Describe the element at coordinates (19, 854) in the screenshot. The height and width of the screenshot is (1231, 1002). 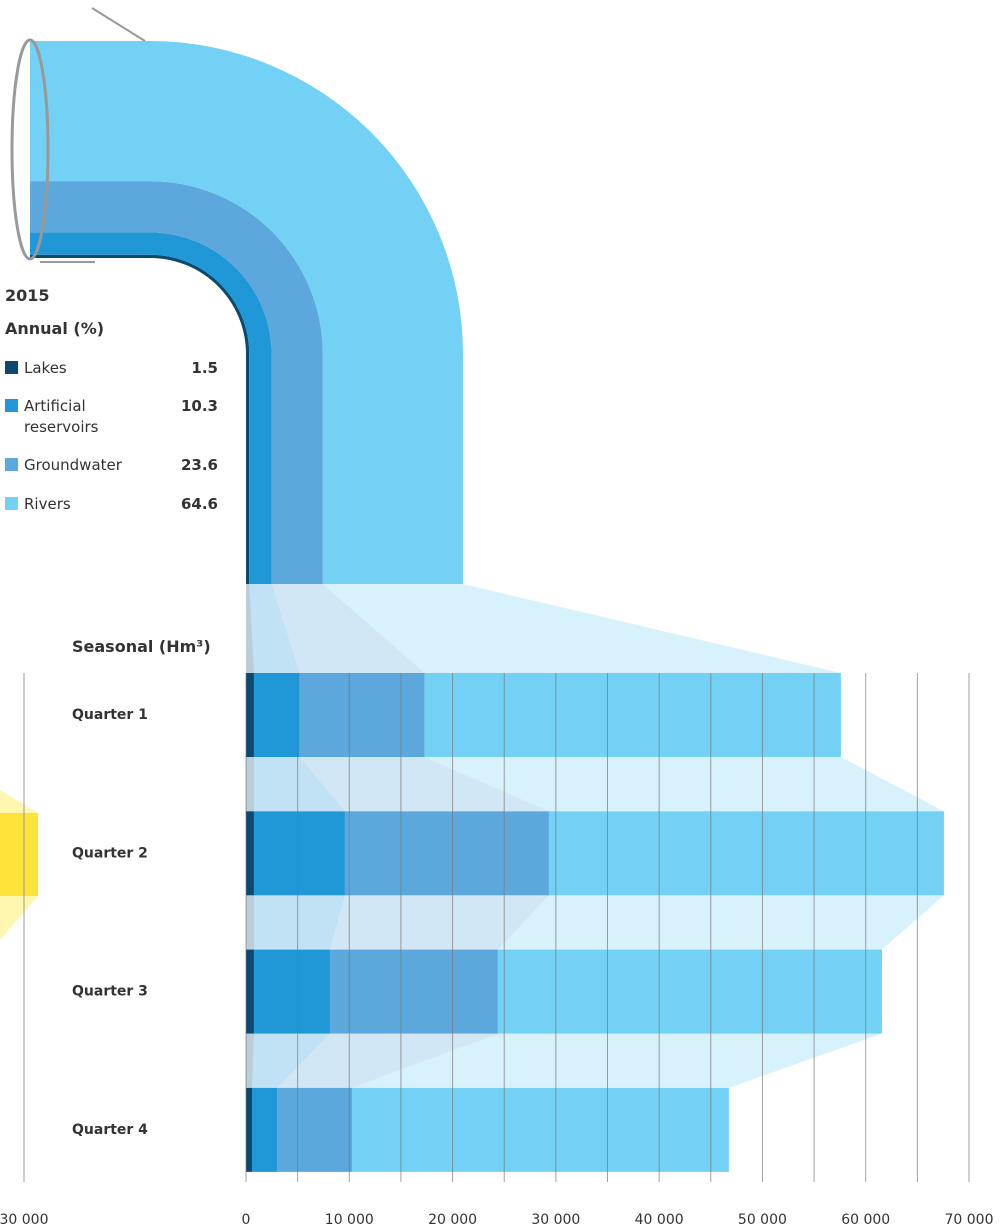
I see `fragment-bar` at that location.